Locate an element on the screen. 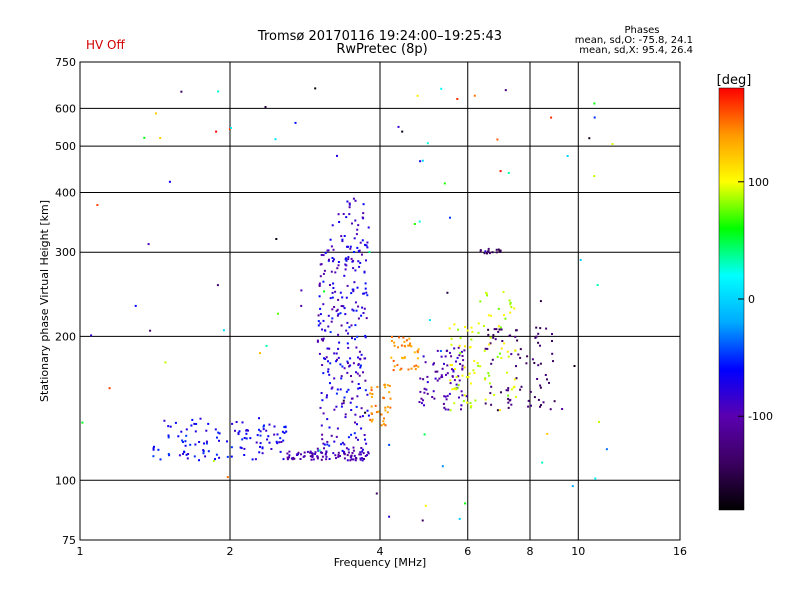 The image size is (800, 600). y-tick-label: 600 is located at coordinates (65, 108).